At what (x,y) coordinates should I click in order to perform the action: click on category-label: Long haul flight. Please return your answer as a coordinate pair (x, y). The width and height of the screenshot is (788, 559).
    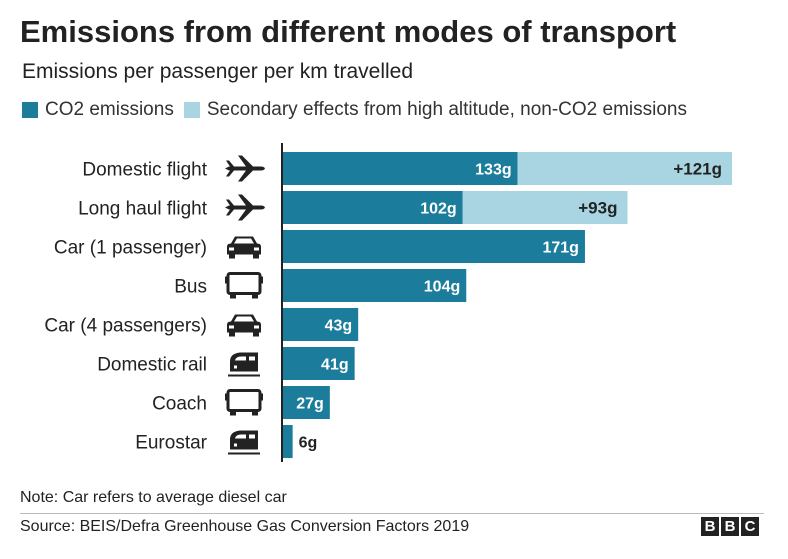
    Looking at the image, I should click on (143, 209).